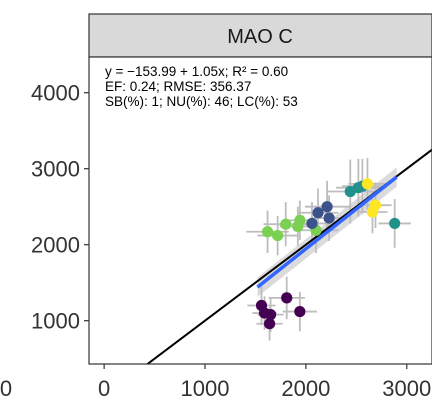 This screenshot has width=432, height=401. What do you see at coordinates (205, 388) in the screenshot?
I see `x-tick-label-1: 1000` at bounding box center [205, 388].